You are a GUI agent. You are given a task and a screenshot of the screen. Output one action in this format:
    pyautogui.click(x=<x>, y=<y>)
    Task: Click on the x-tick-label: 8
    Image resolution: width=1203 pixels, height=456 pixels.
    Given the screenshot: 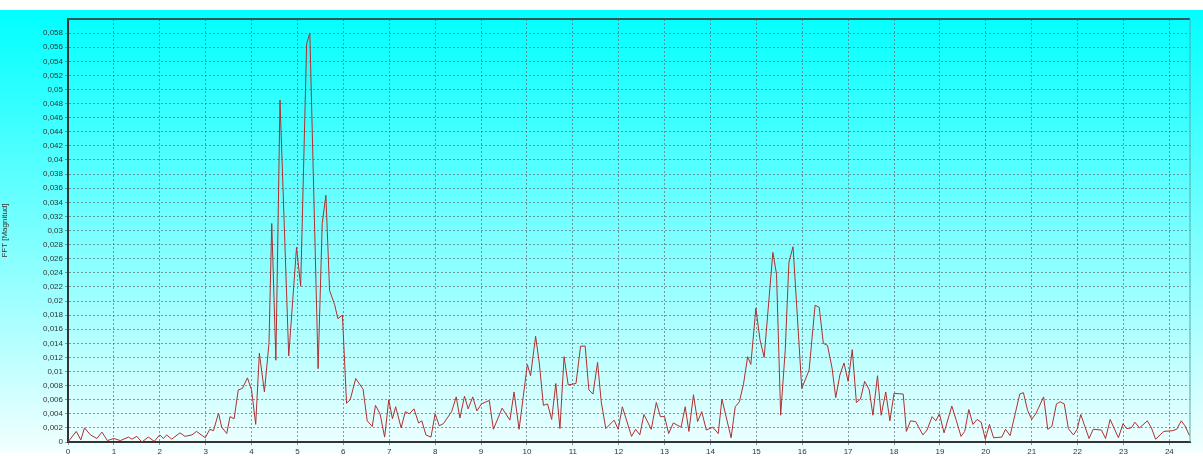 What is the action you would take?
    pyautogui.click(x=435, y=451)
    